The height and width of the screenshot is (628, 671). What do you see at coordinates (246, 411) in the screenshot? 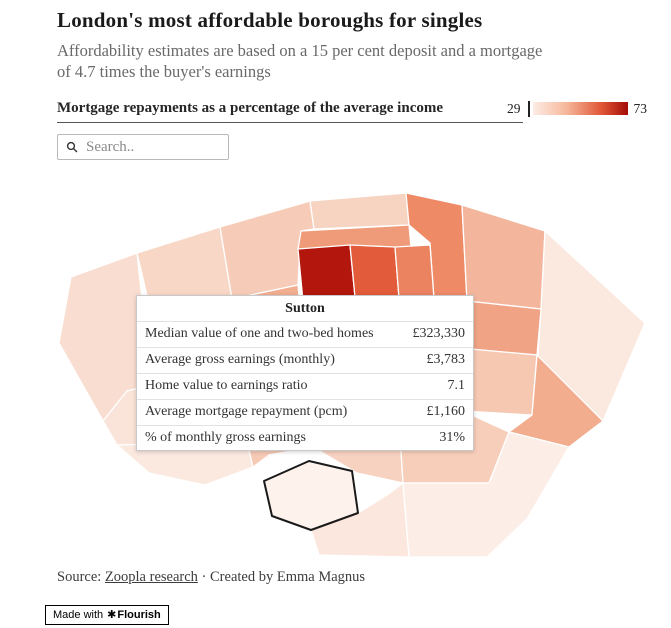
I see `tooltip-row-label: Average mortgage repayment (pcm)` at bounding box center [246, 411].